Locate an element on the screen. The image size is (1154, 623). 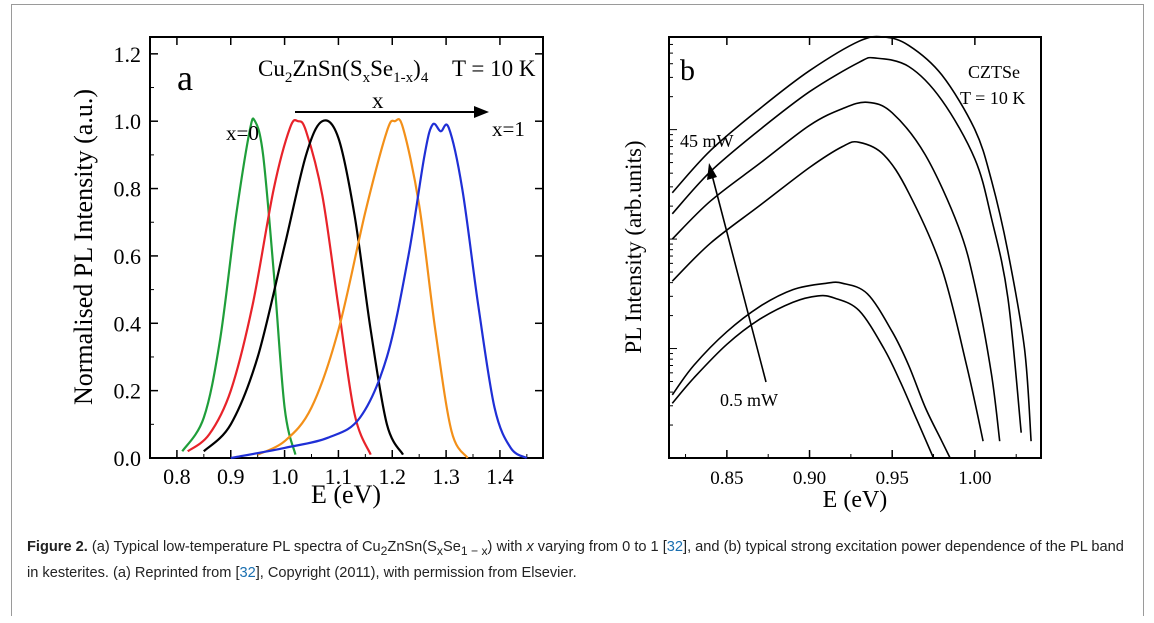
panel-b-temperature: T = 10 K is located at coordinates (992, 98).